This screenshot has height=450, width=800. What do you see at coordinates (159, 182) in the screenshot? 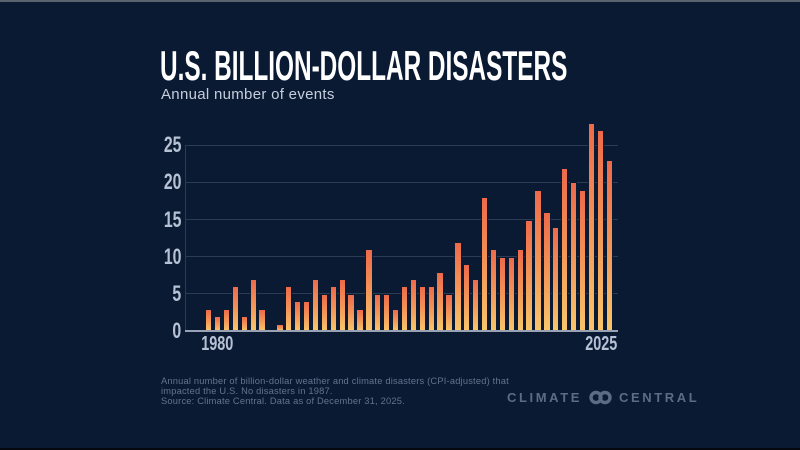
I see `y-tick-label-20: 20` at bounding box center [159, 182].